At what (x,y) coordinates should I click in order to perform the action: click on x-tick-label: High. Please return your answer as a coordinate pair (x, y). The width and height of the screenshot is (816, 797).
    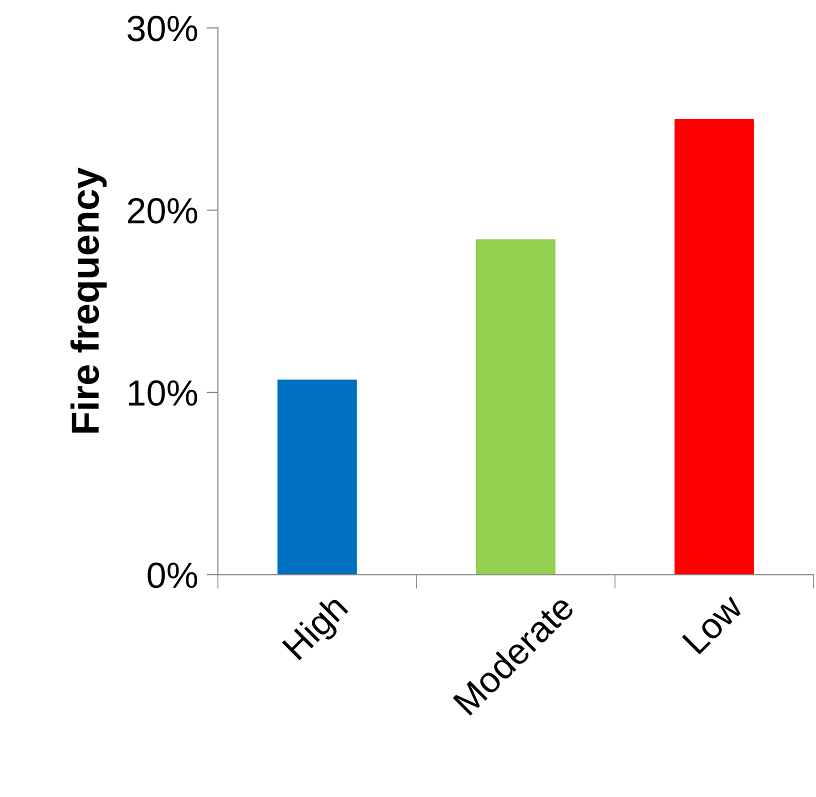
    Looking at the image, I should click on (317, 629).